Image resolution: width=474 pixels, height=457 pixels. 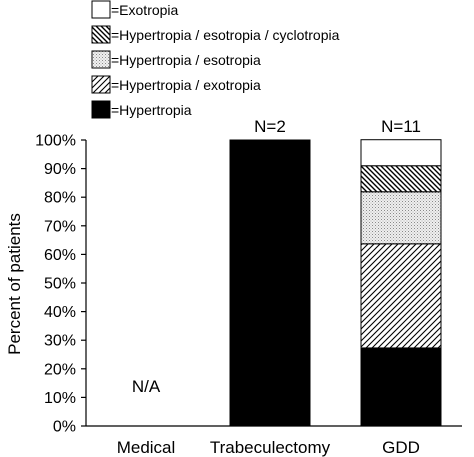 I want to click on bar-annotation: N=2, so click(x=270, y=126).